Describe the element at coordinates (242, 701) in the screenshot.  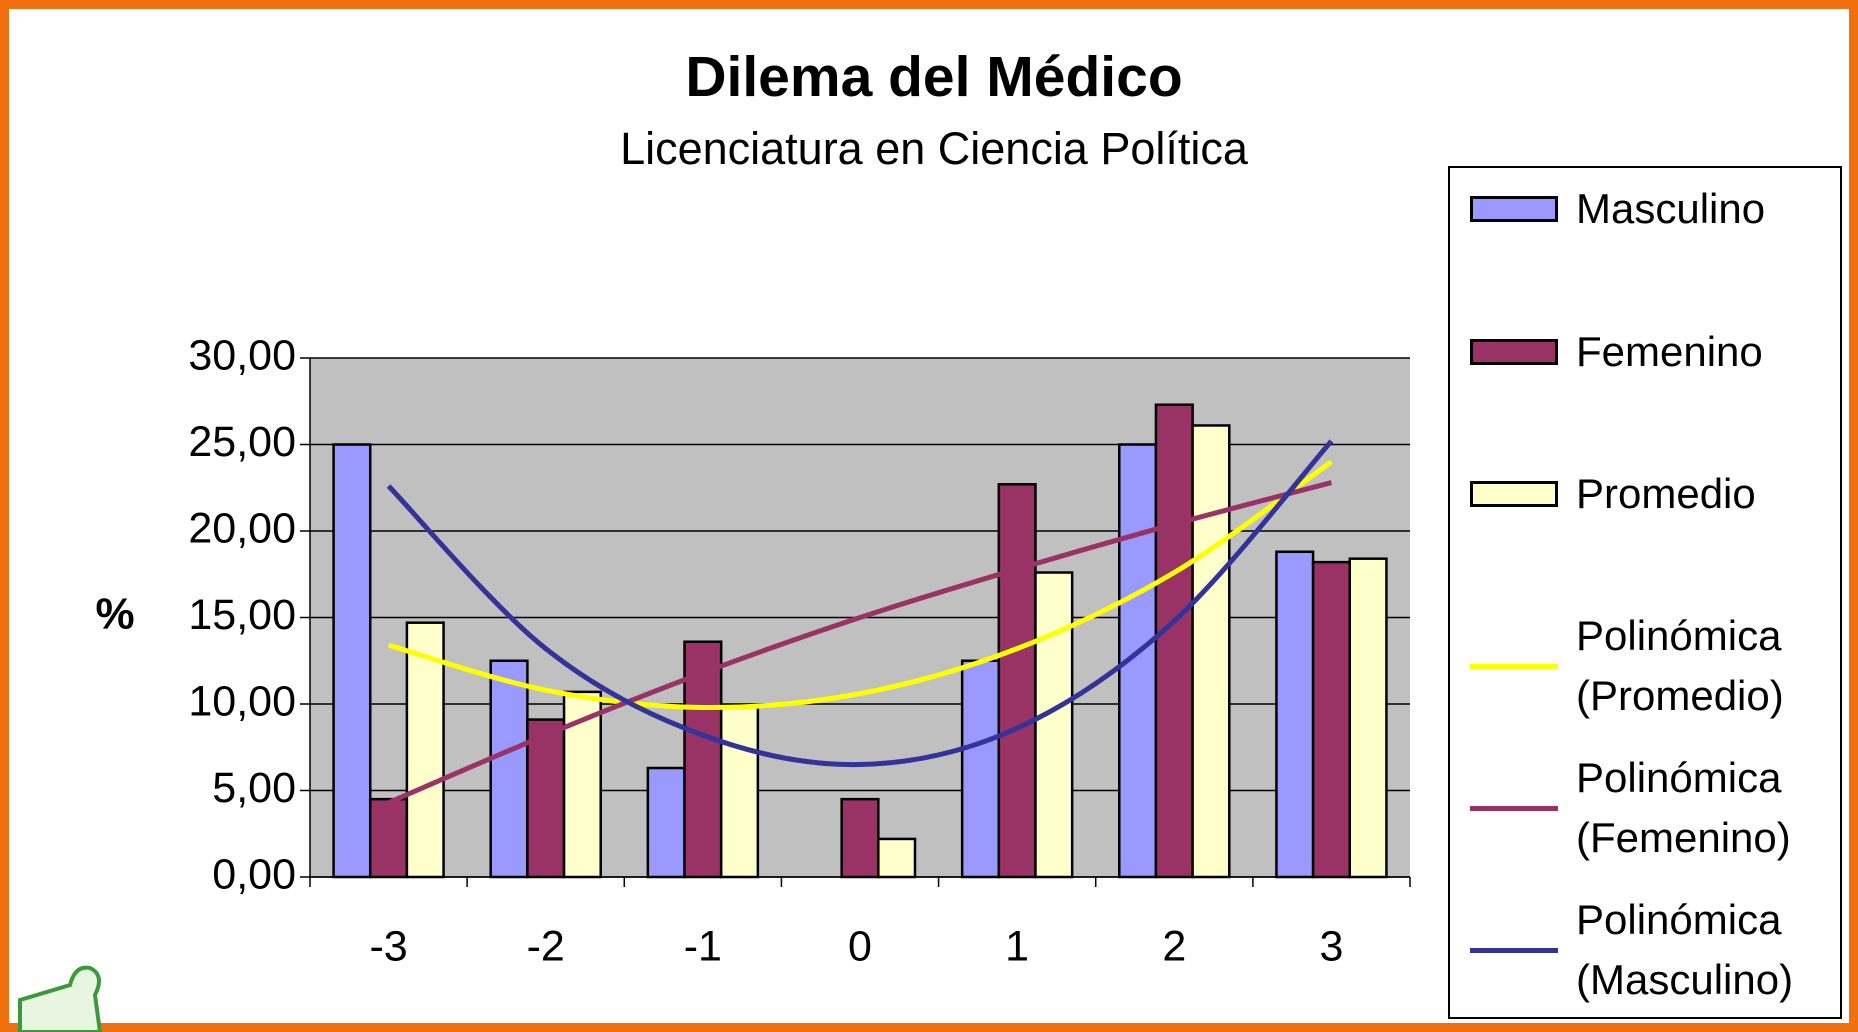
I see `y-tick-label: 10,00` at that location.